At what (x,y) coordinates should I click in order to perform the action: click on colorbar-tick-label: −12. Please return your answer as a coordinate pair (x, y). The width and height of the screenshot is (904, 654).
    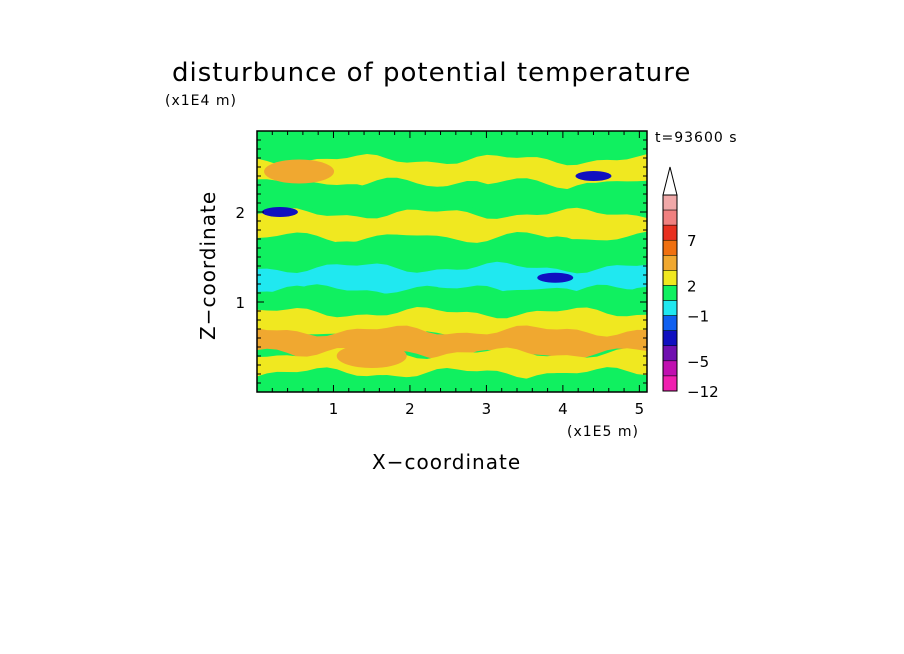
    Looking at the image, I should click on (703, 392).